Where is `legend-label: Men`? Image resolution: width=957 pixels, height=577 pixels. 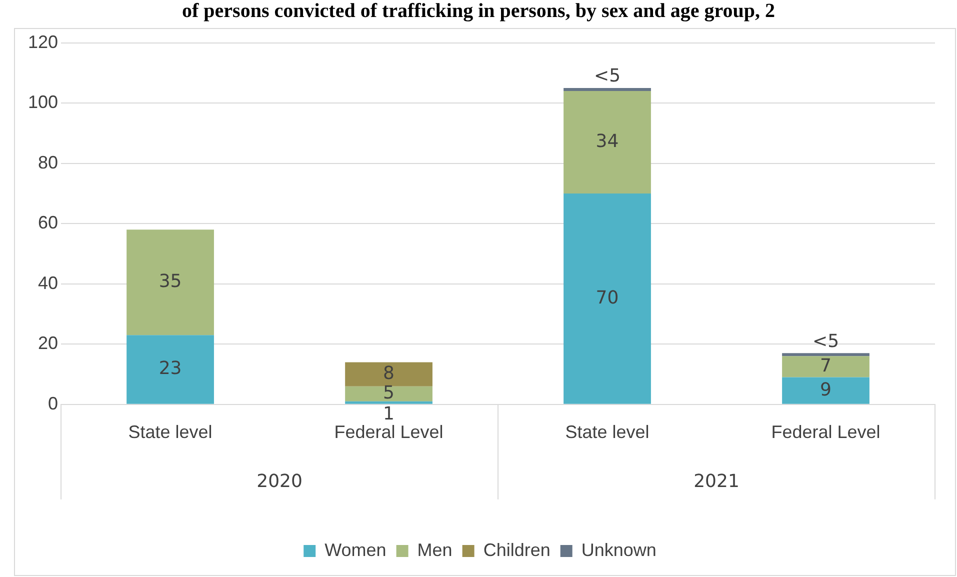
legend-label: Men is located at coordinates (434, 550).